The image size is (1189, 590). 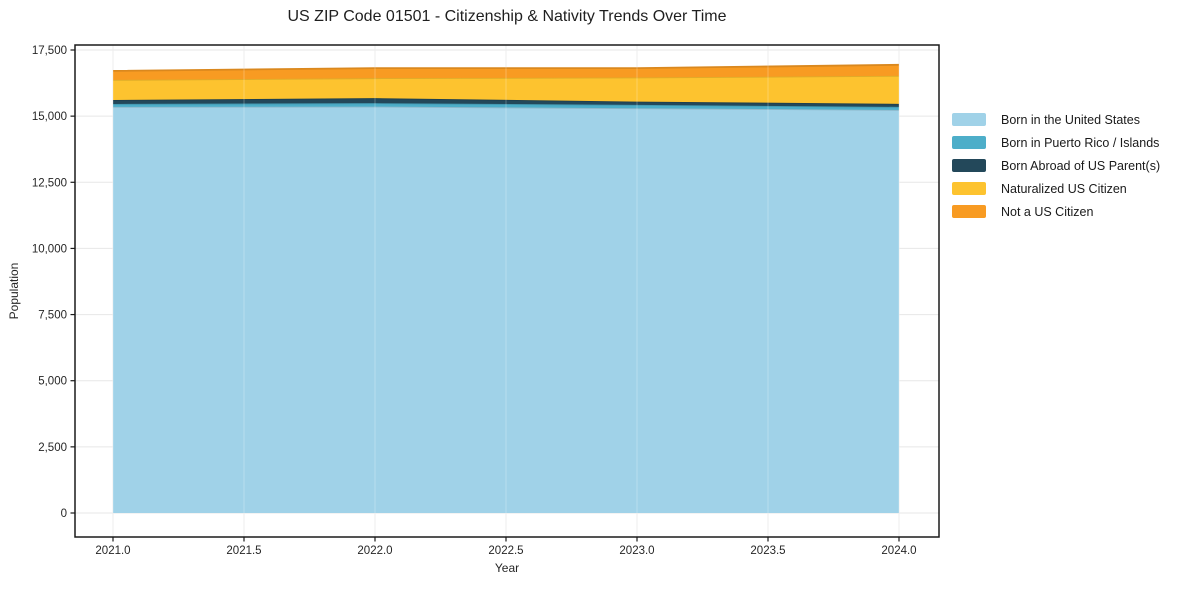 What do you see at coordinates (767, 551) in the screenshot?
I see `x-tick-label: 2023.5` at bounding box center [767, 551].